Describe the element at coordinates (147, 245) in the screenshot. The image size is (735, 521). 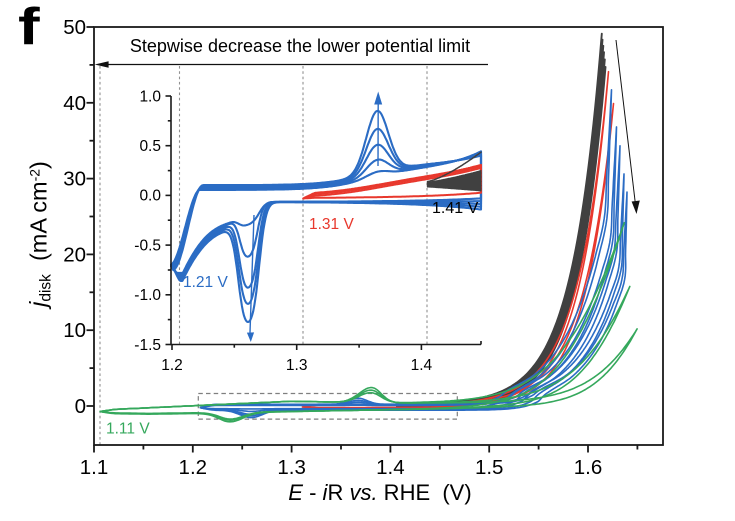
I see `svg-text: -0.5` at that location.